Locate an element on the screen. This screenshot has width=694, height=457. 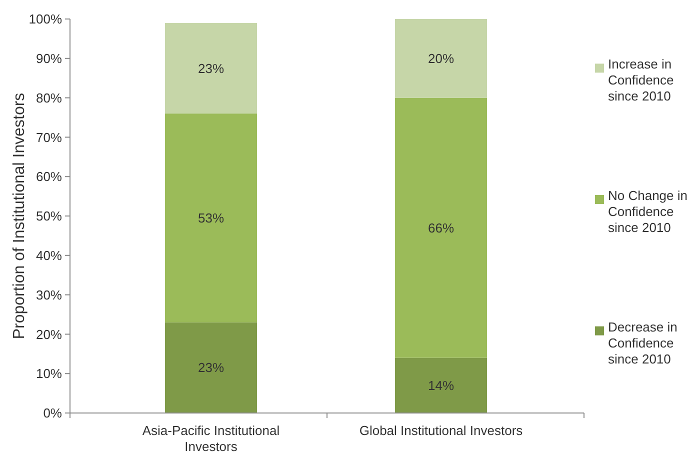
data-label: 14% is located at coordinates (441, 385).